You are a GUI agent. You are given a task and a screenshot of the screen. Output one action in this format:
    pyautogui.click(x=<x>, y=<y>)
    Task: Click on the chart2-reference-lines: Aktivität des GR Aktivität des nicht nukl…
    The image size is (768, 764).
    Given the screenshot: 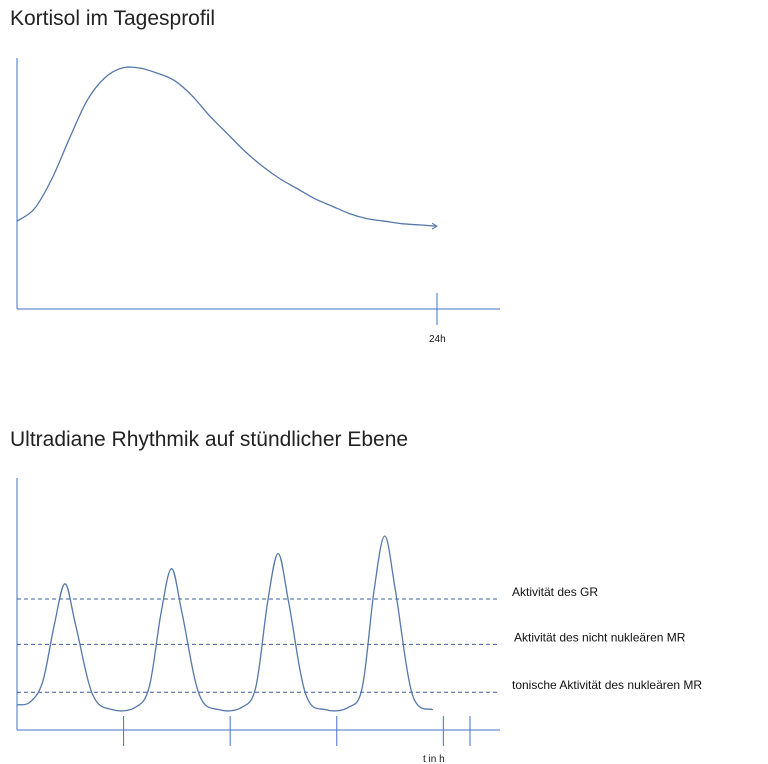 What is the action you would take?
    pyautogui.click(x=359, y=639)
    